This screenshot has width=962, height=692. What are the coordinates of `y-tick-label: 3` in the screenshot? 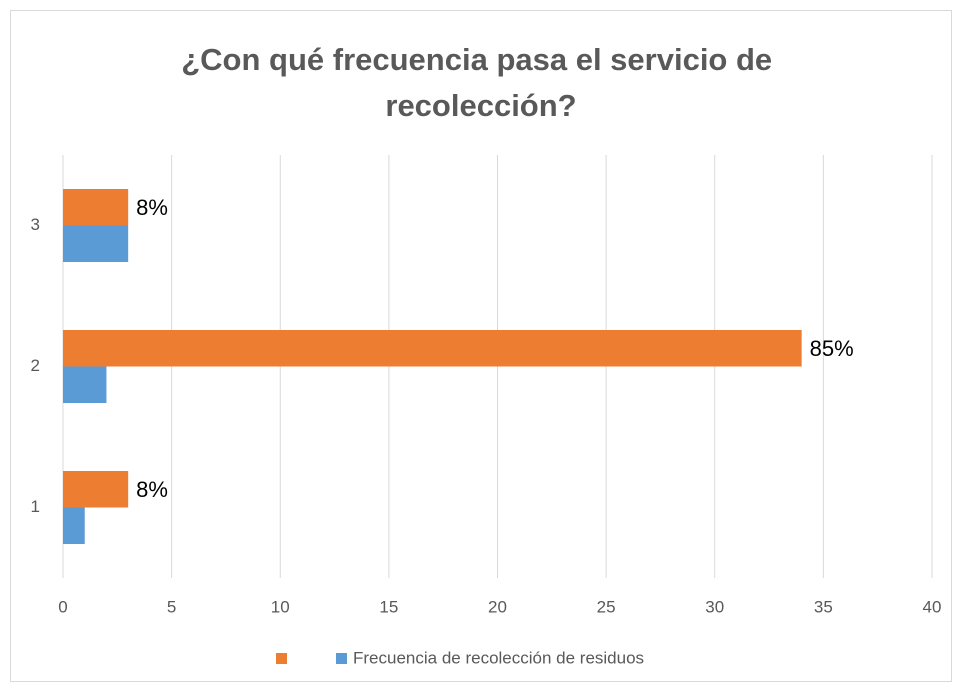 It's located at (35, 224).